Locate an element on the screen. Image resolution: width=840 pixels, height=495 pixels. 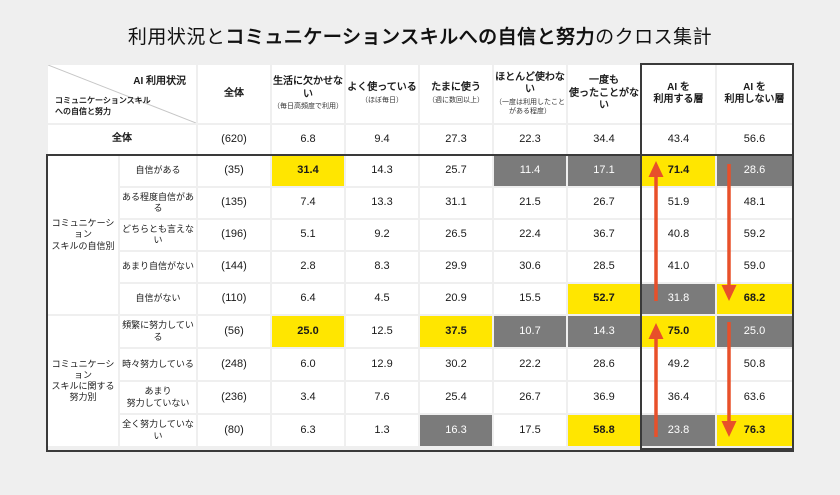
data-cell: 6.0 is located at coordinates (308, 364).